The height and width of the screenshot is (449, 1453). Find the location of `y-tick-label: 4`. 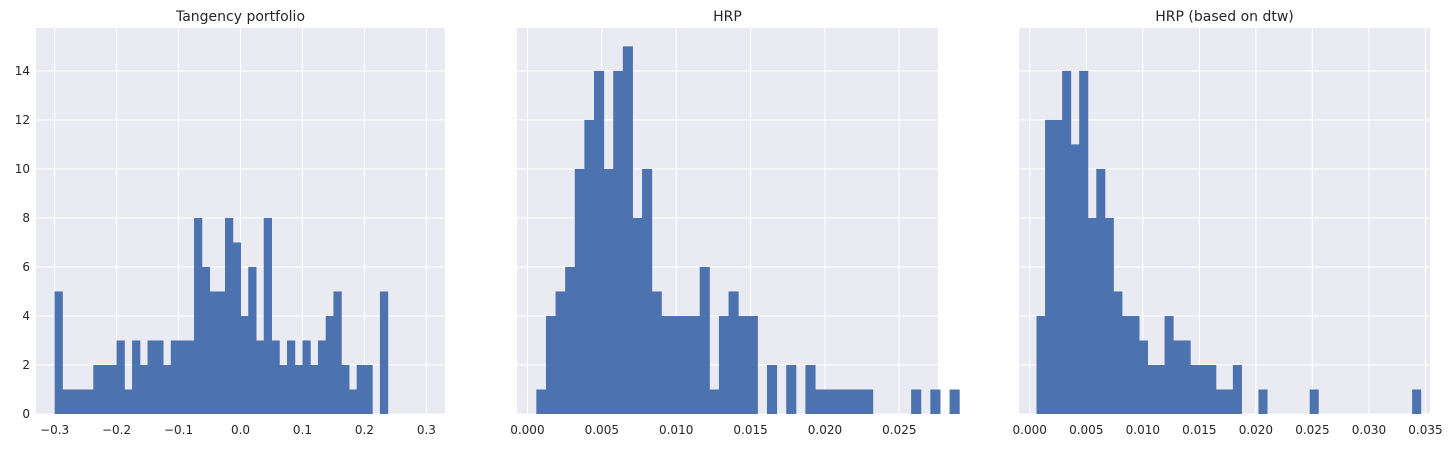

y-tick-label: 4 is located at coordinates (26, 316).